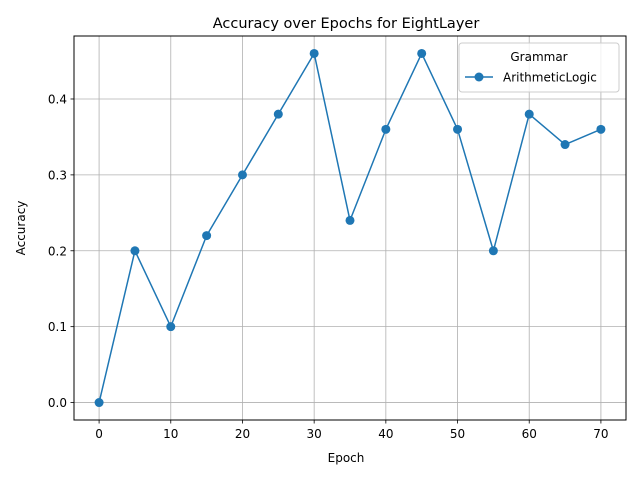 This screenshot has width=640, height=480. I want to click on legend-box, so click(539, 67).